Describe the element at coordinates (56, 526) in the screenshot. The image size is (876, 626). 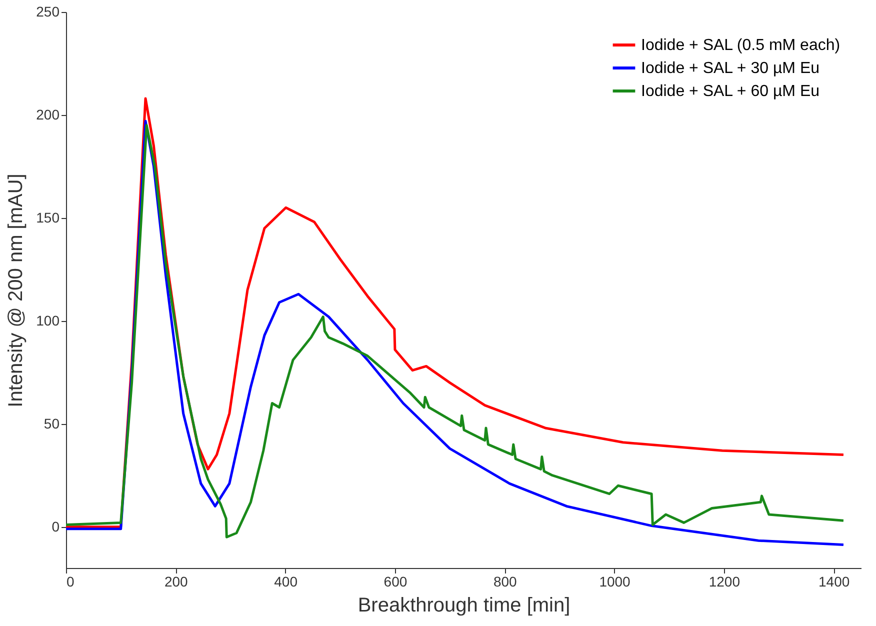
I see `y-tick-label: 0` at that location.